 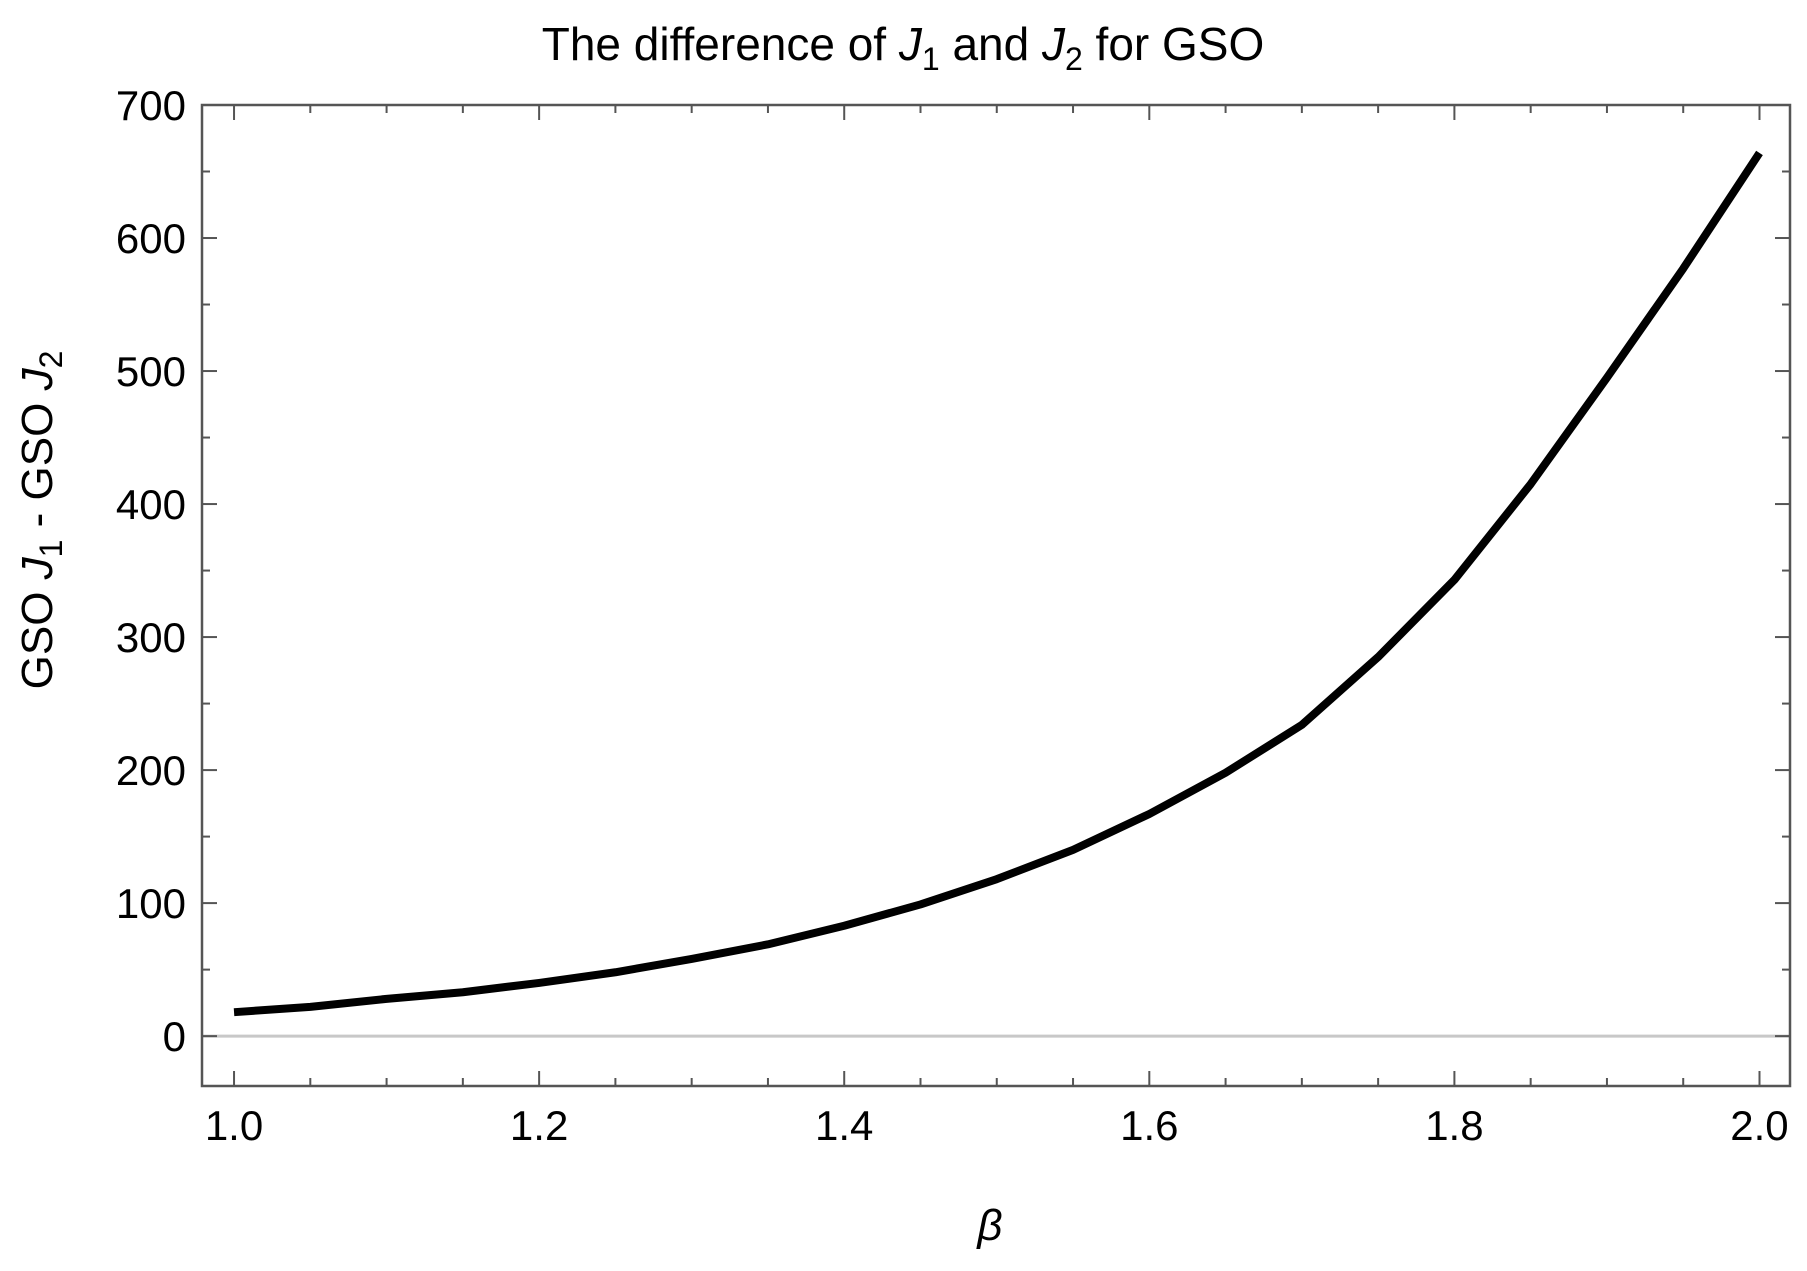 What do you see at coordinates (1454, 1125) in the screenshot?
I see `x-tick-label: 1.8` at bounding box center [1454, 1125].